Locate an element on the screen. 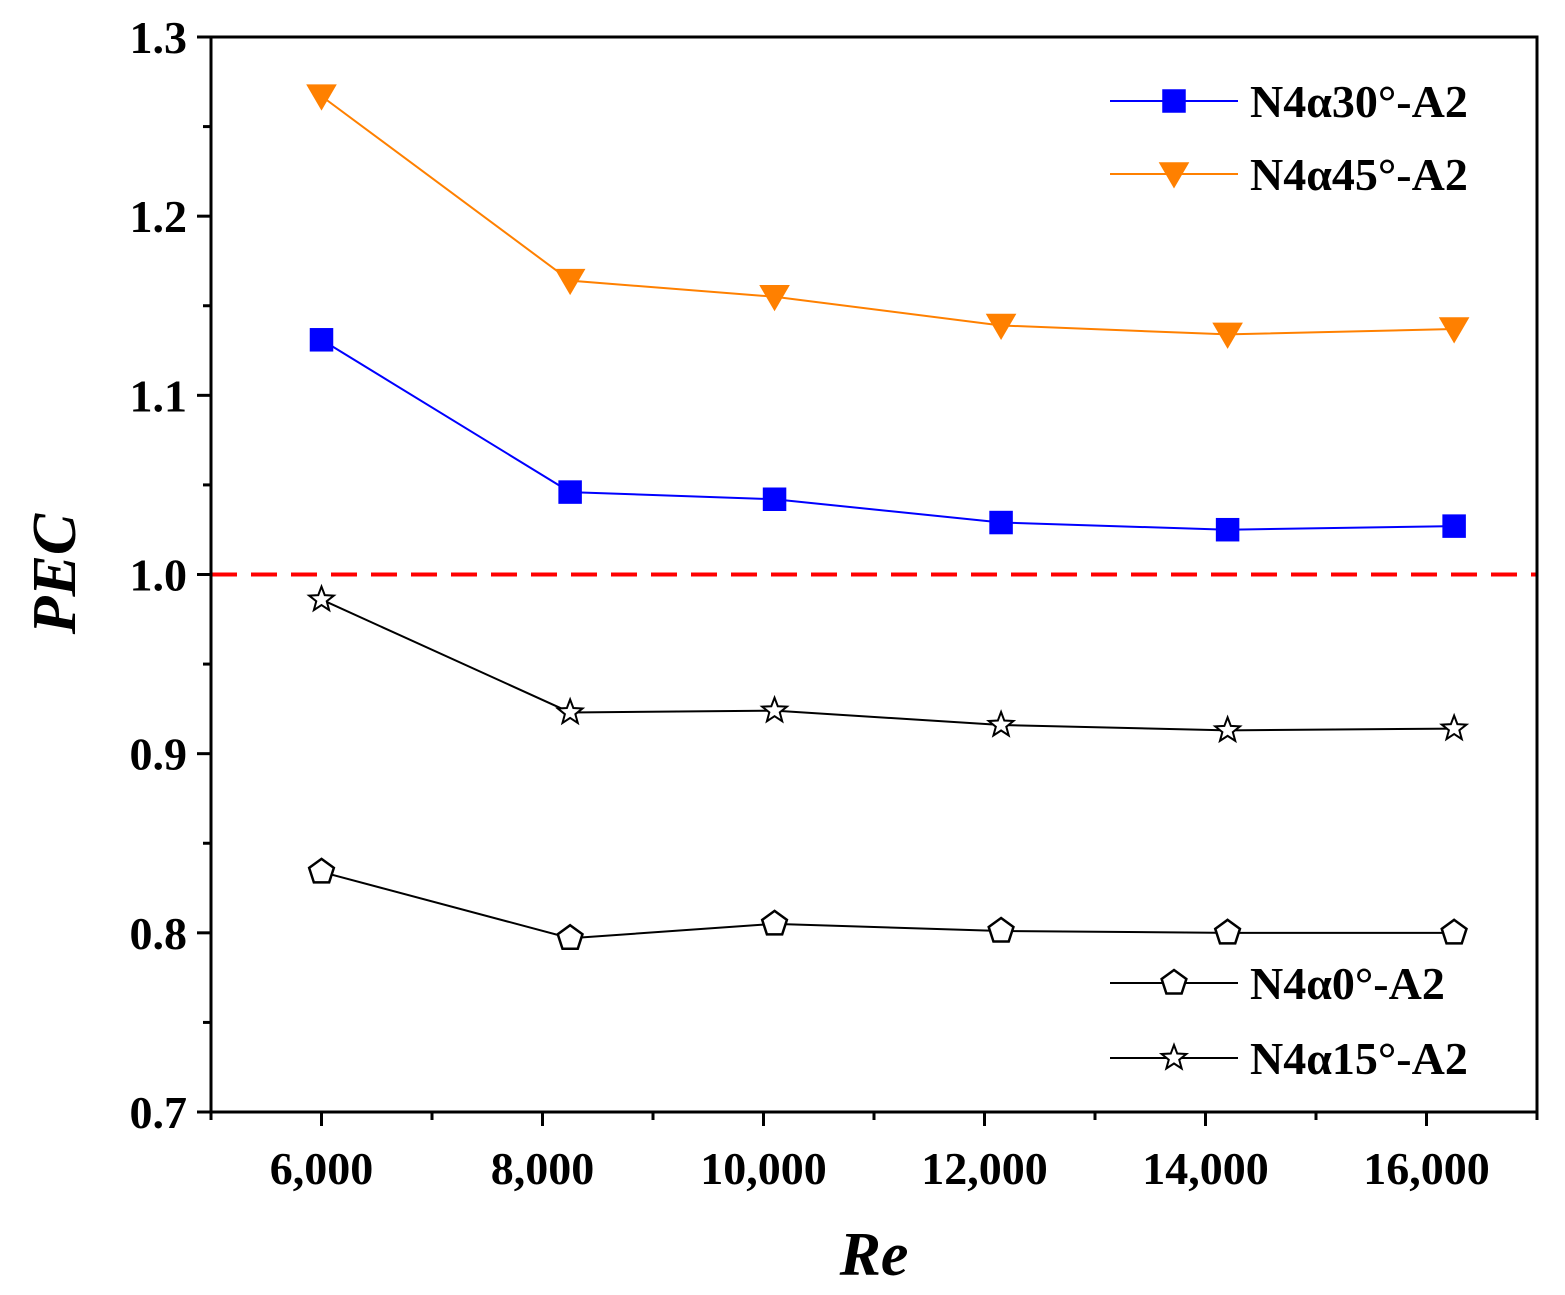 The height and width of the screenshot is (1295, 1565). x-tick-label: 14,000 is located at coordinates (1205, 1168).